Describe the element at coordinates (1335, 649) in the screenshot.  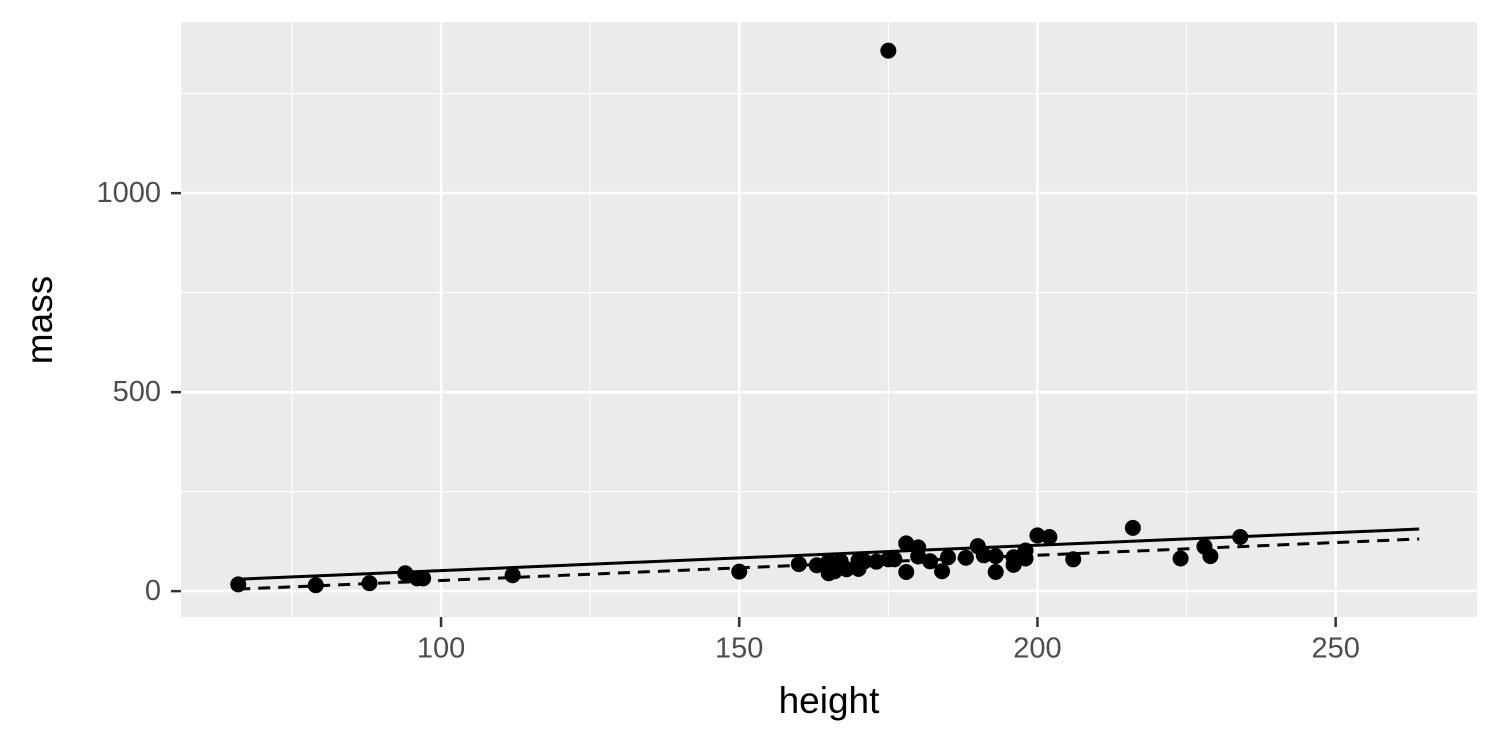
I see `x-tick-label: 250` at that location.